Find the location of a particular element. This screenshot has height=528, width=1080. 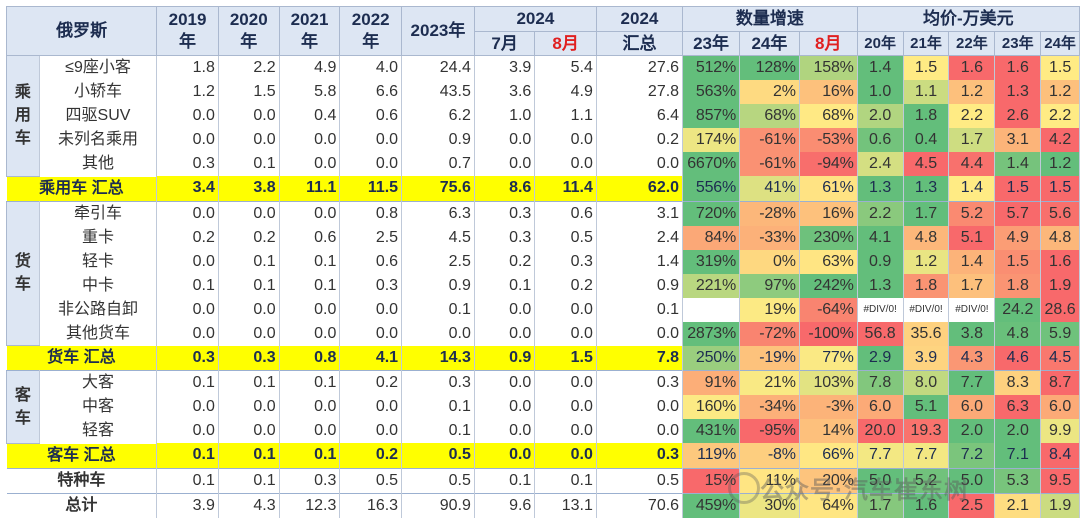

value-cell: 3.6 is located at coordinates (505, 92).